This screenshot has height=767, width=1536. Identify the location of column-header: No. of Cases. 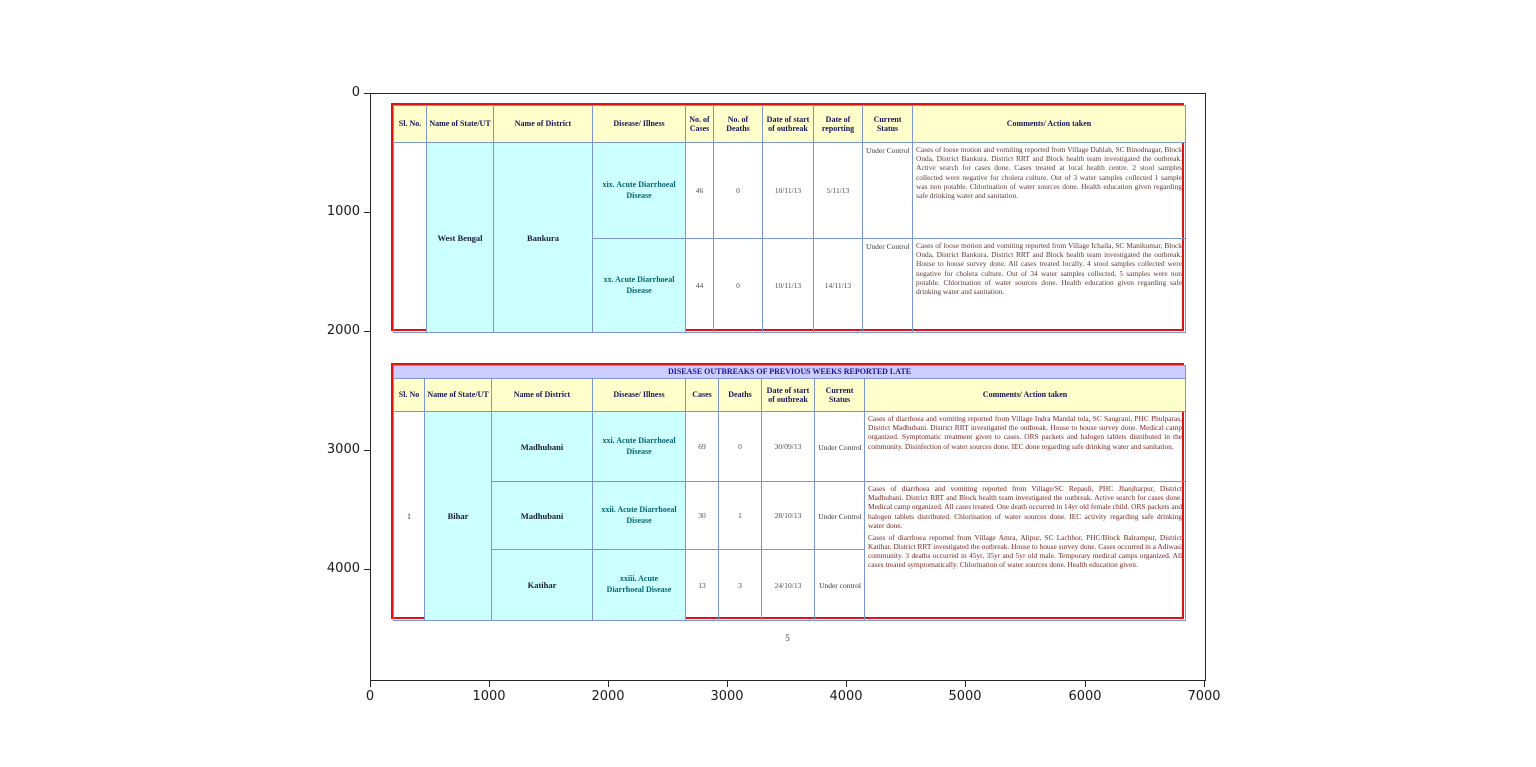
(699, 124).